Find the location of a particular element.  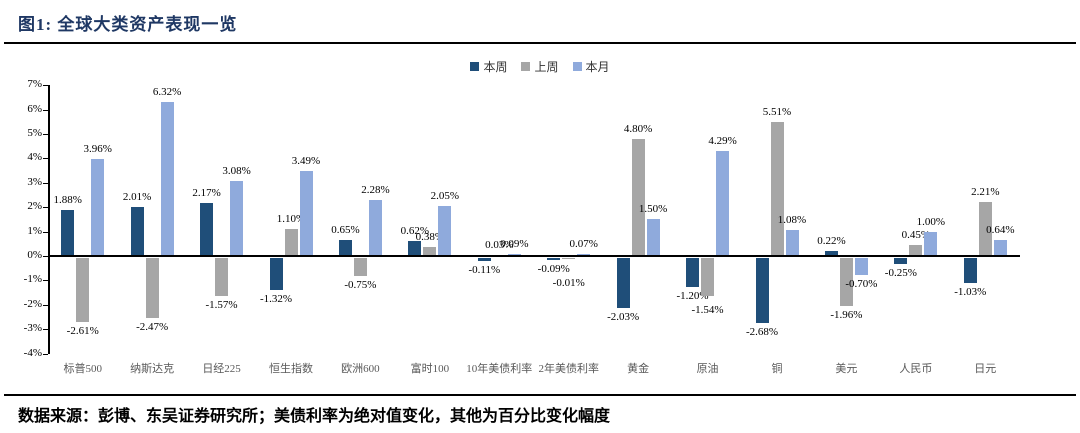

y-axis-tick-label: 2% is located at coordinates (34, 206).